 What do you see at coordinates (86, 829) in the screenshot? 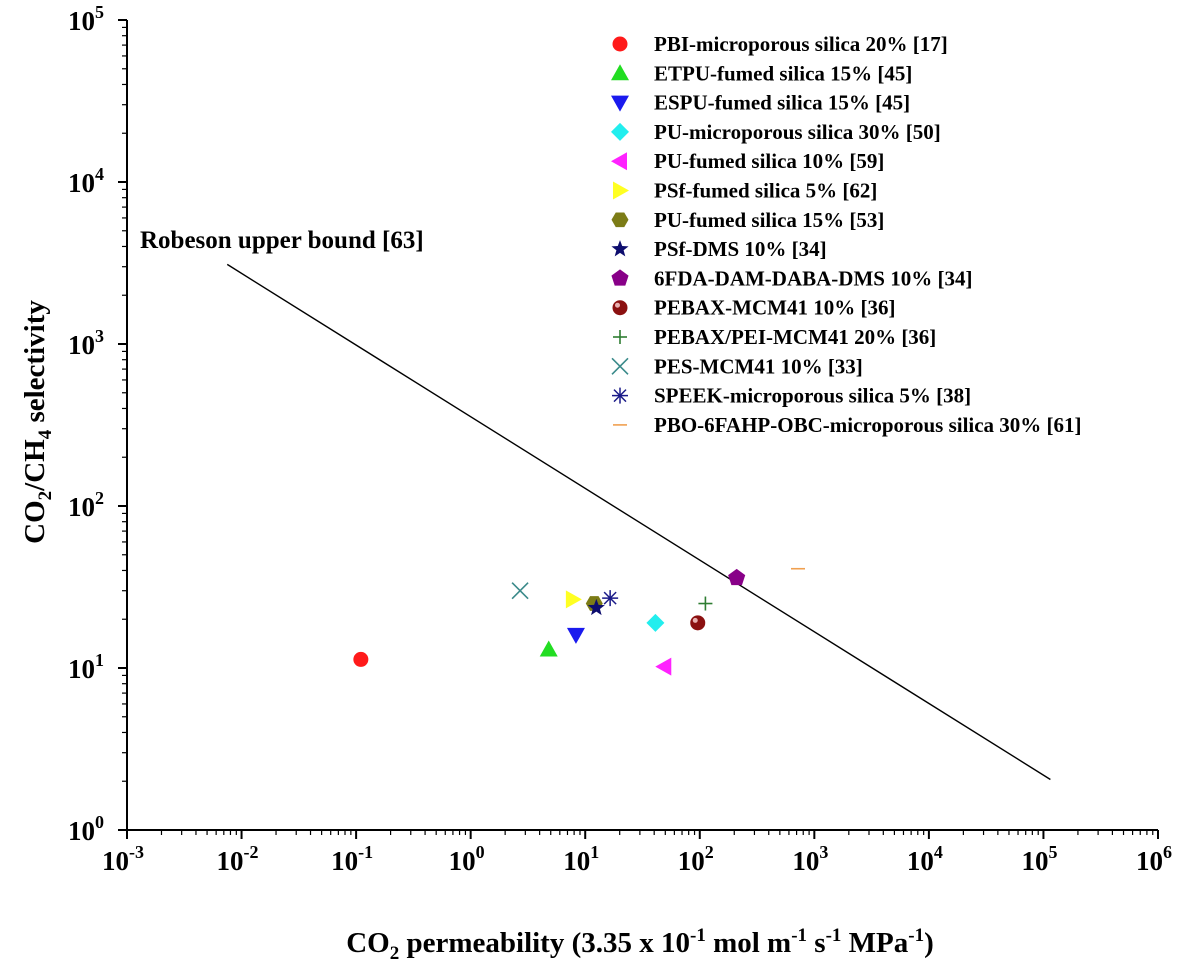
I see `y-tick-label: 10⁰` at bounding box center [86, 829].